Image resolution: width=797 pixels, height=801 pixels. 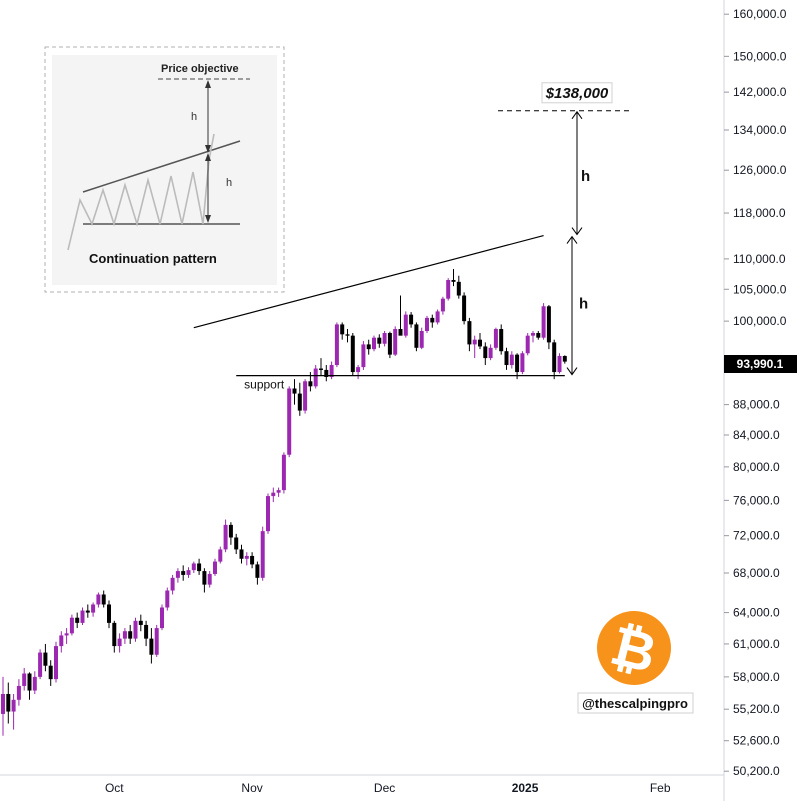 What do you see at coordinates (756, 613) in the screenshot?
I see `price-tick-label: 64,000.0` at bounding box center [756, 613].